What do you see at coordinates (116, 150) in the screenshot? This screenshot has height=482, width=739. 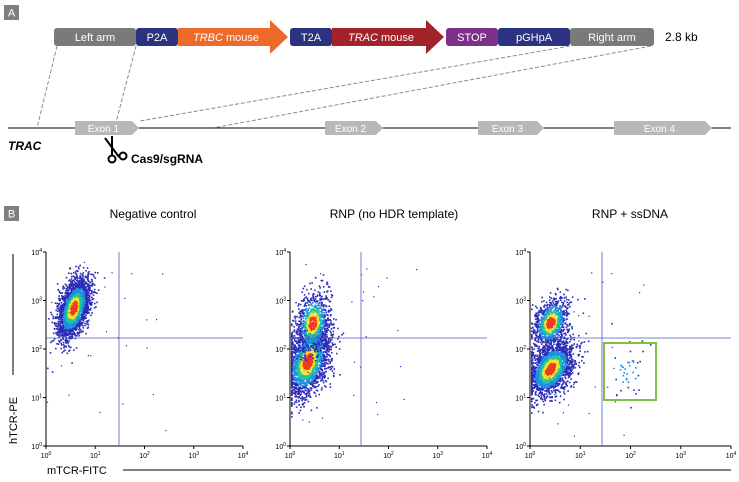 I see `scissors-icon` at bounding box center [116, 150].